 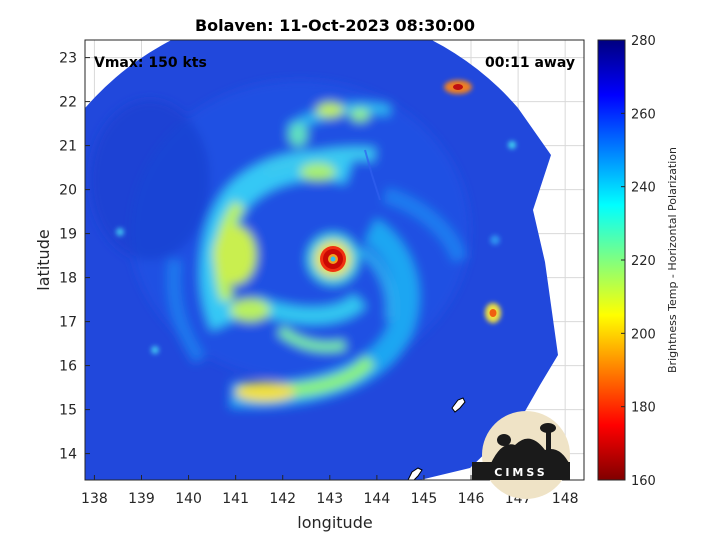 What do you see at coordinates (611, 260) in the screenshot?
I see `colorbar-gradient` at bounding box center [611, 260].